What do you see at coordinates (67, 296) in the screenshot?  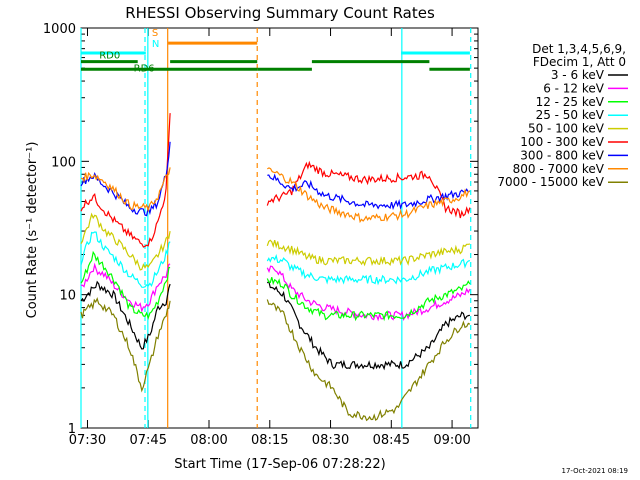 I see `y-tick-label: 10` at bounding box center [67, 296].